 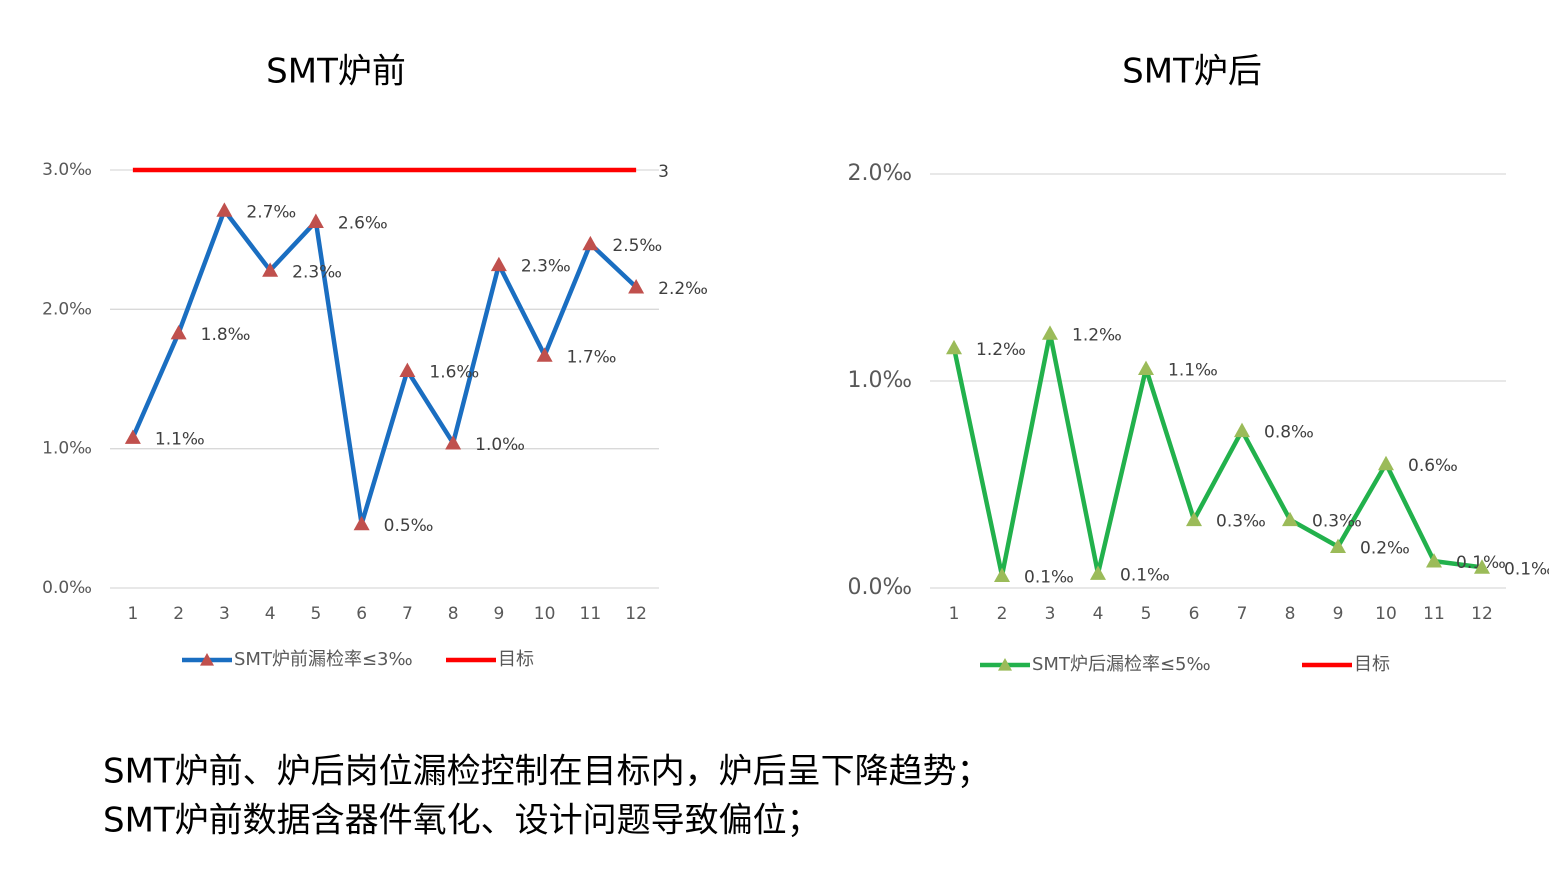 What do you see at coordinates (683, 289) in the screenshot?
I see `data-label: 2.2‰` at bounding box center [683, 289].